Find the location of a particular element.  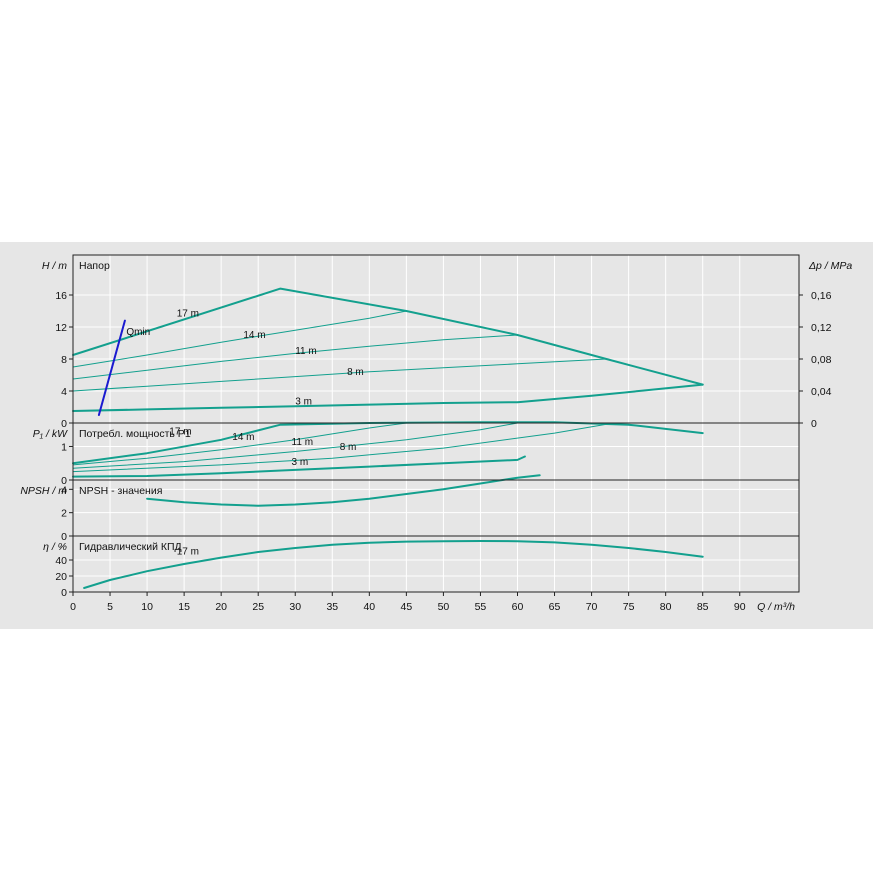

x-tick-label: 45 is located at coordinates (407, 607).